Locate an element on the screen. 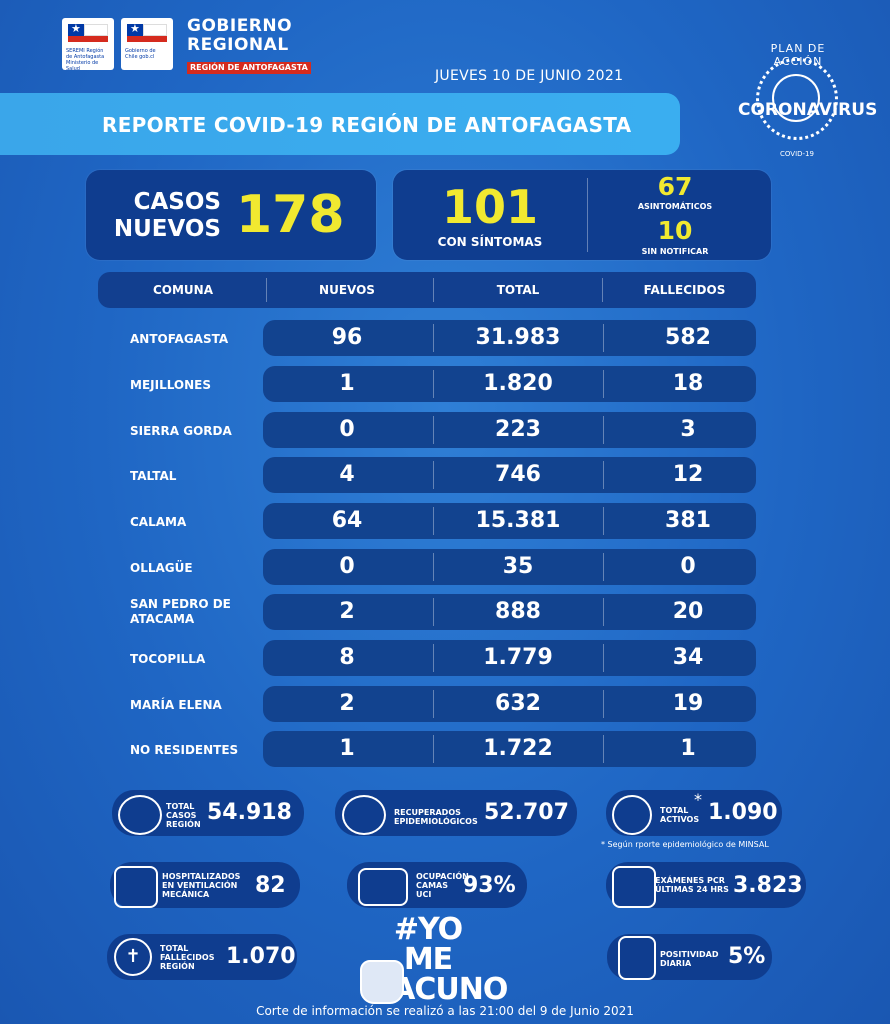 This screenshot has height=1024, width=890. hospitalizados-value: 82 is located at coordinates (270, 885).